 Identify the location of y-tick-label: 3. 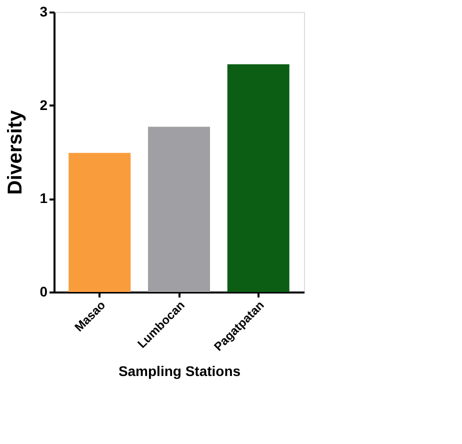
(44, 12).